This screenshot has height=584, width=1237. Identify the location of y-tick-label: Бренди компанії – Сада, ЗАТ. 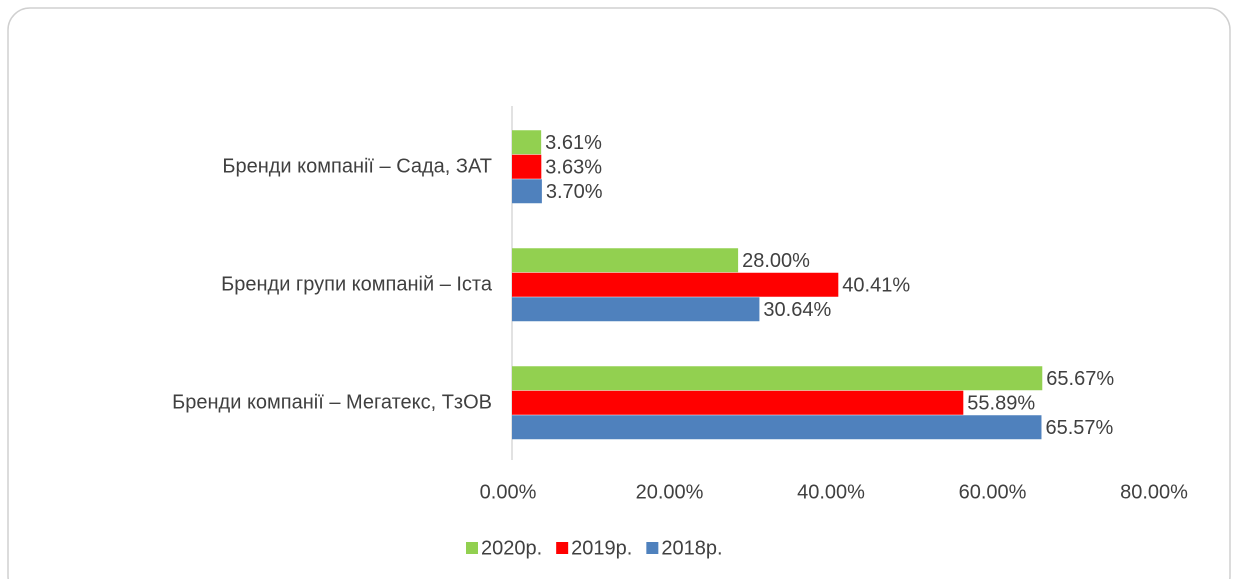
(357, 166).